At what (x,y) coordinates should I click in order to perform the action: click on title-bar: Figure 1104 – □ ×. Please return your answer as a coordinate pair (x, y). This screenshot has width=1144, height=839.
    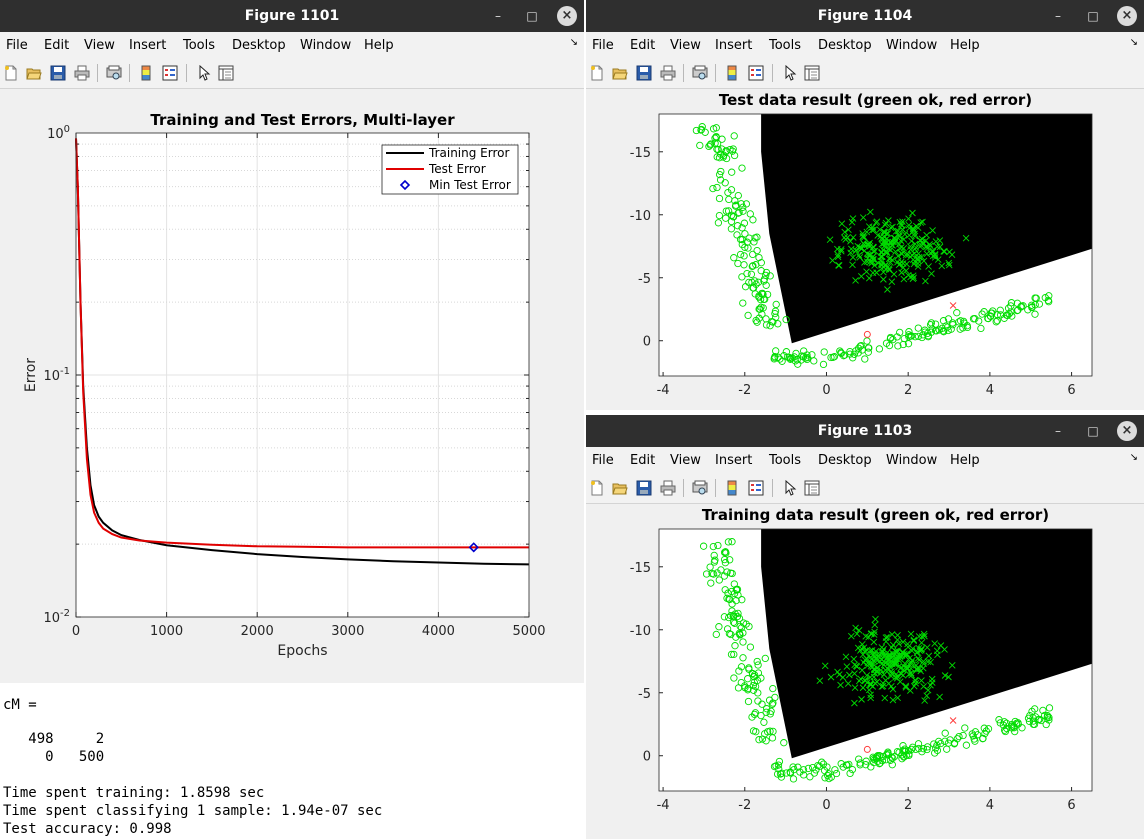
    Looking at the image, I should click on (865, 16).